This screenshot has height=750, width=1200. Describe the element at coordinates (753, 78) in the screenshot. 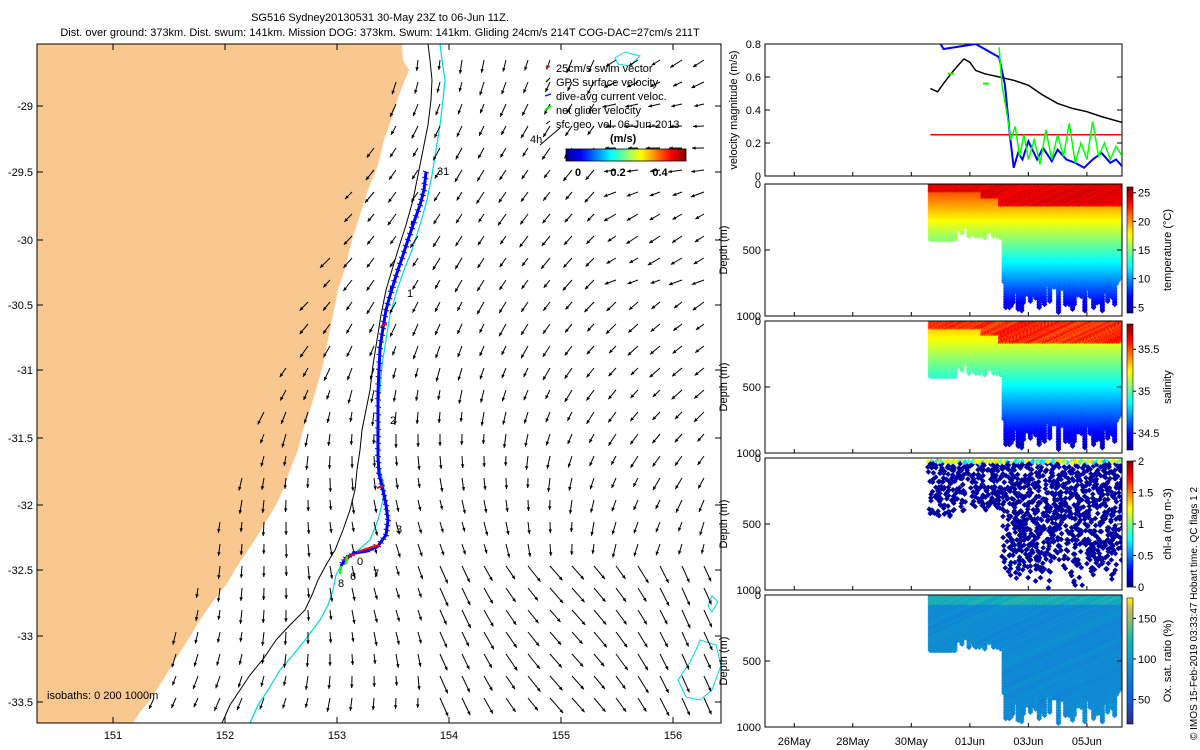

I see `velocity-ytick: 0.6` at that location.